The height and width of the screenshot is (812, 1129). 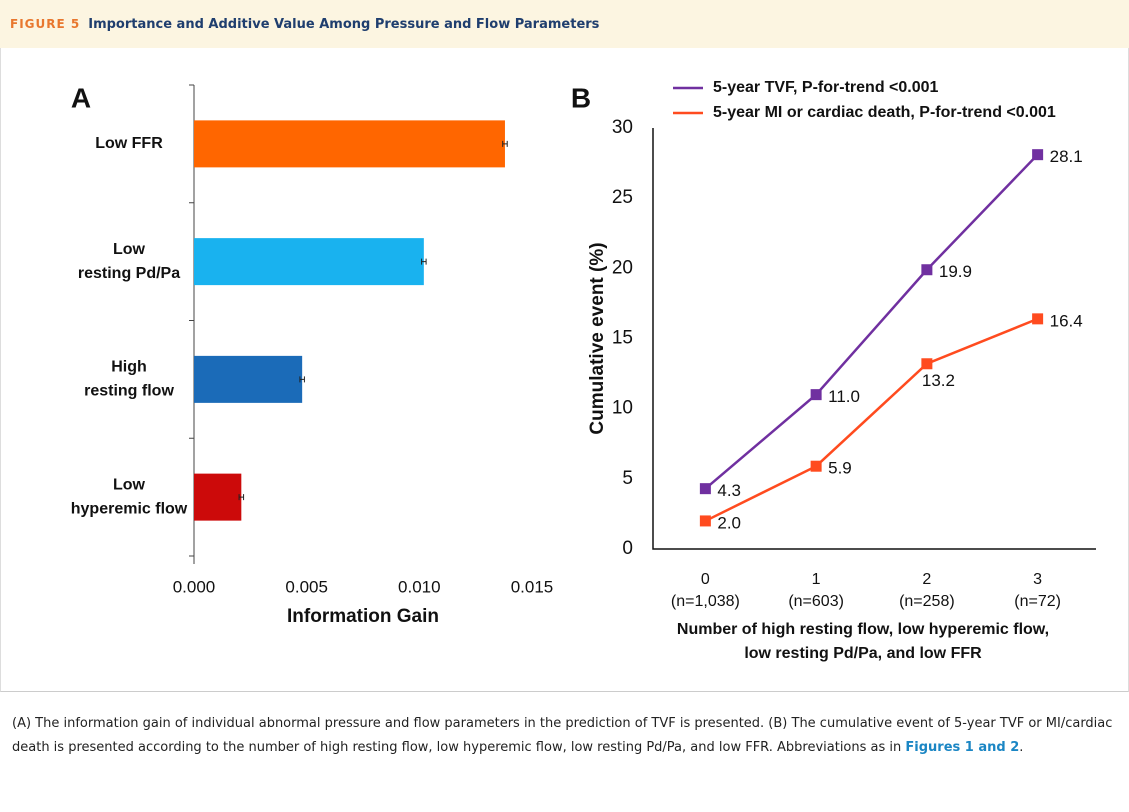 What do you see at coordinates (194, 586) in the screenshot?
I see `x-tick-label: 0.000` at bounding box center [194, 586].